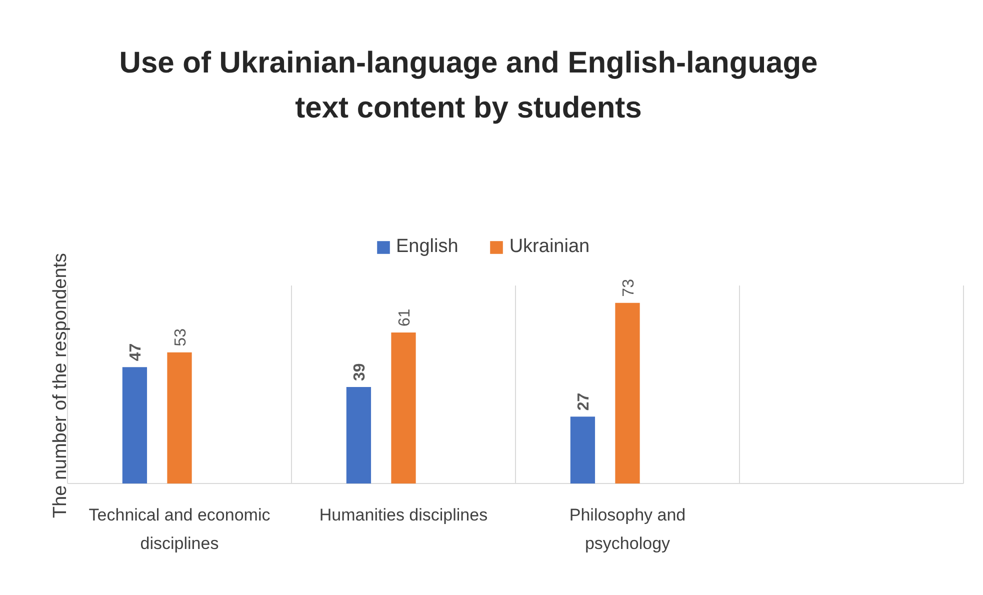 Image resolution: width=983 pixels, height=595 pixels. What do you see at coordinates (179, 529) in the screenshot?
I see `x-tick-label: Technical and economic disciplines` at bounding box center [179, 529].